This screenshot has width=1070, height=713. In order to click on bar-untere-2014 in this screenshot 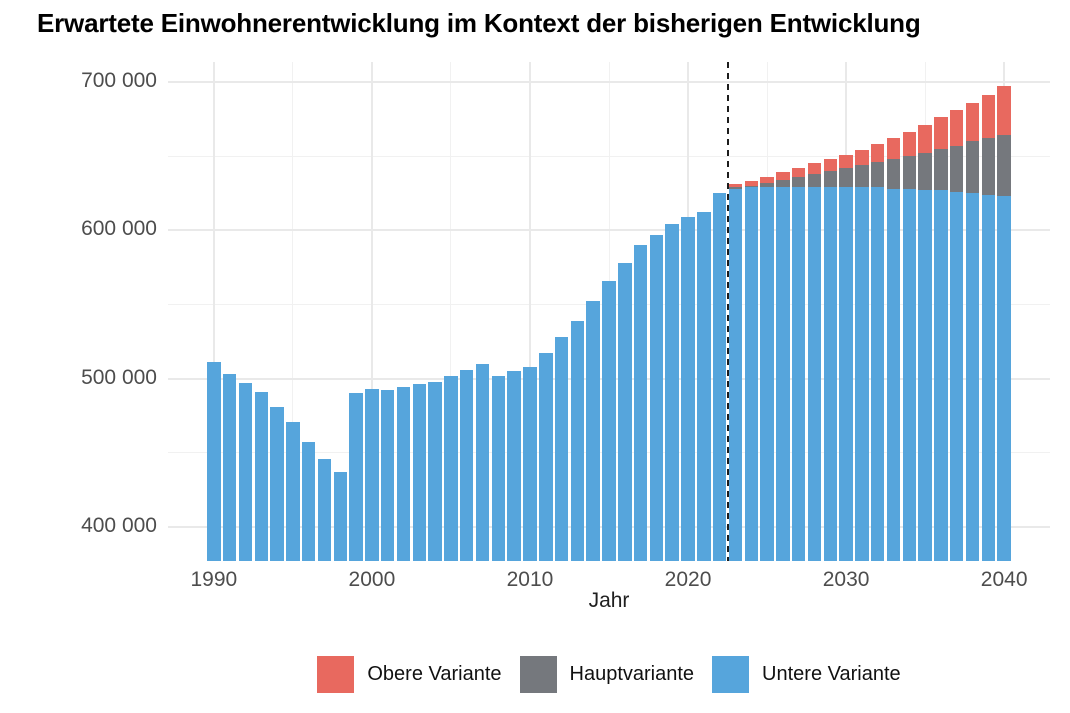, I will do `click(593, 431)`.